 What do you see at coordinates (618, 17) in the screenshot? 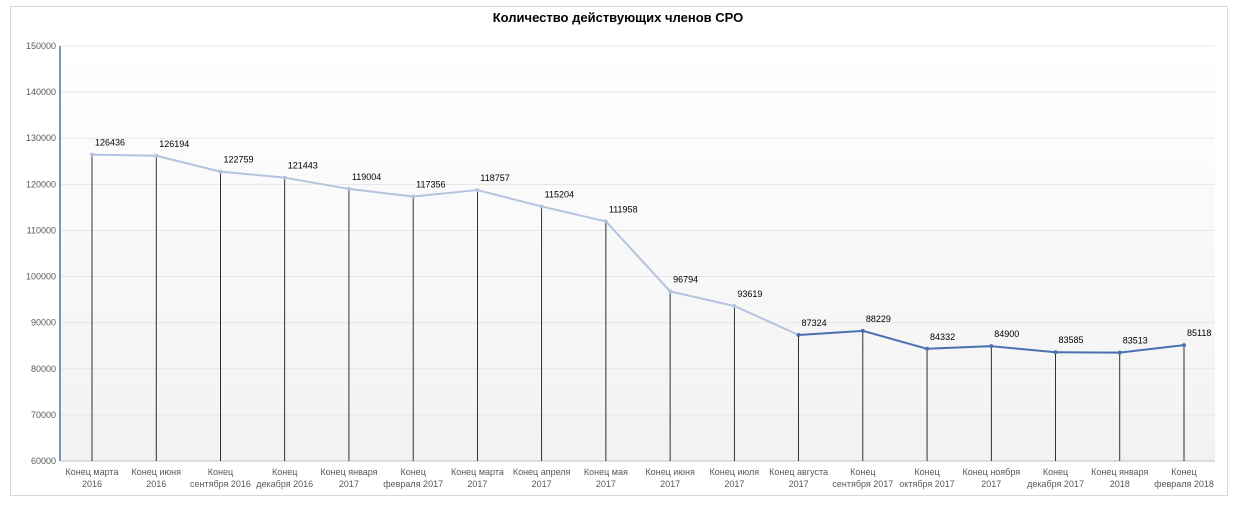
I see `chart-title: Количество действующих членов СРО` at bounding box center [618, 17].